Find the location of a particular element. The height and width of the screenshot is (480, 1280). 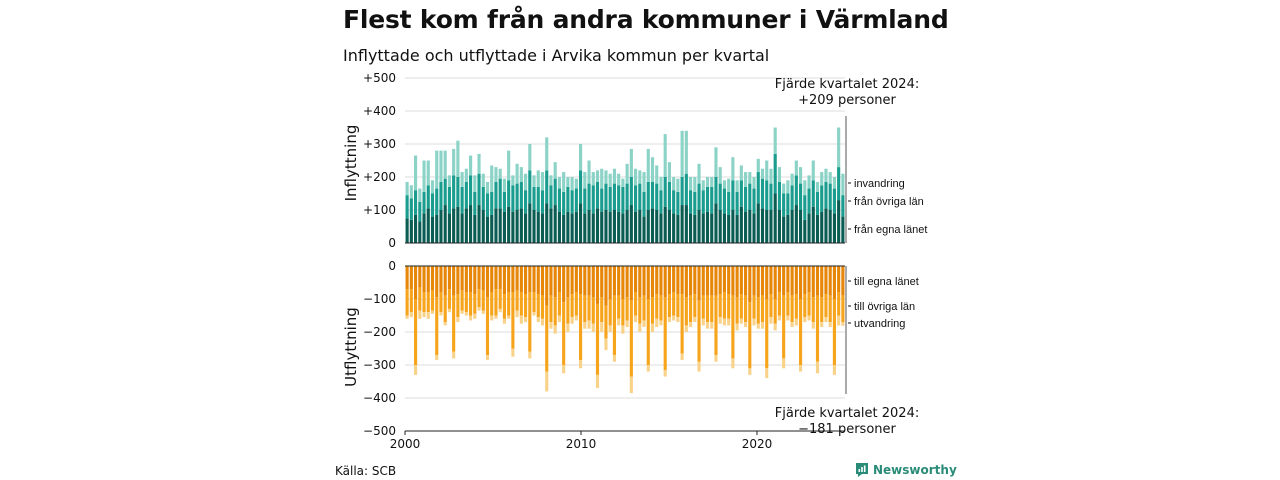

inflow-y-tick-label: +200 is located at coordinates (379, 177).